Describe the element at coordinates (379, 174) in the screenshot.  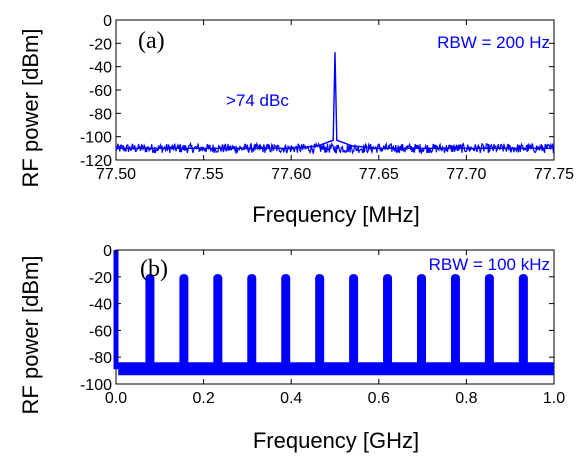
I see `panel-a-x-tick-label: 77.65` at that location.